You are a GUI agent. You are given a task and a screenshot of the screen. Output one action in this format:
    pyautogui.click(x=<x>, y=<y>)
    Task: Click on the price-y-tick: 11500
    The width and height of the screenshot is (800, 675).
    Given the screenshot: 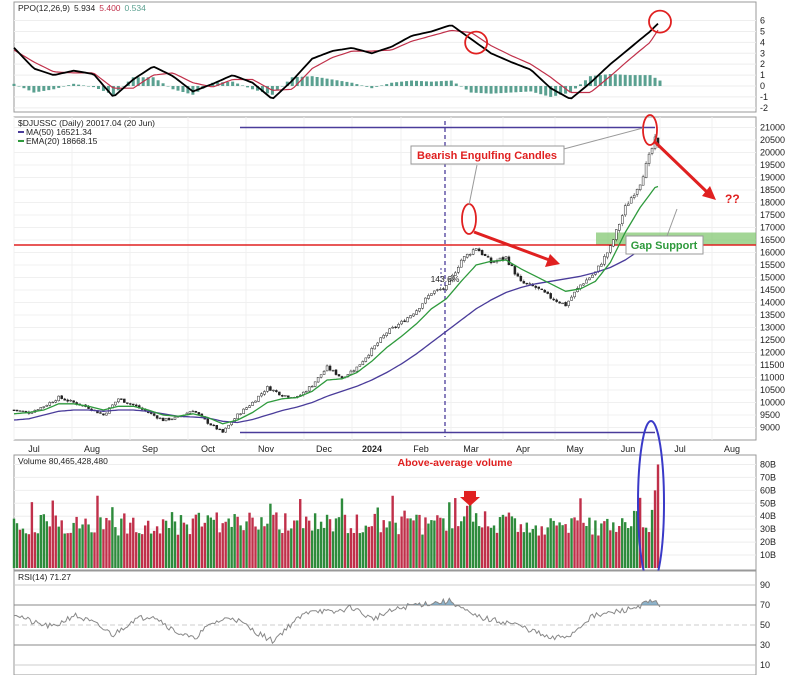 What is the action you would take?
    pyautogui.click(x=772, y=365)
    